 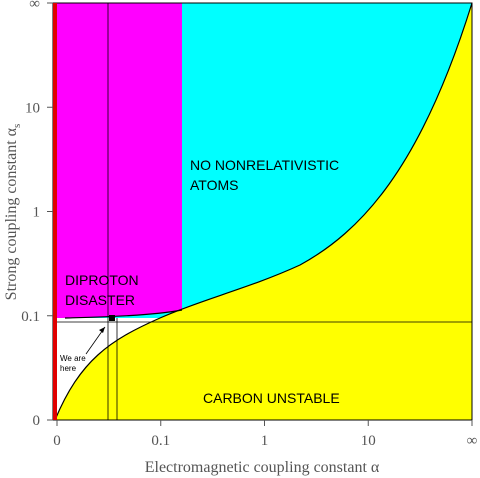 I want to click on x-tick-label: 1, so click(x=265, y=441).